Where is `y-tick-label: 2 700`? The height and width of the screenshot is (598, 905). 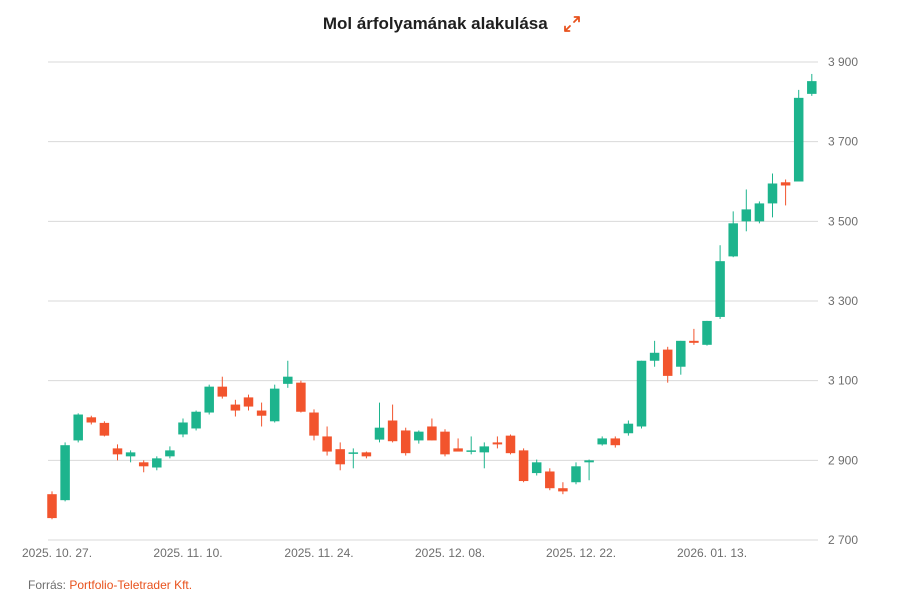
y-tick-label: 2 700 is located at coordinates (843, 540).